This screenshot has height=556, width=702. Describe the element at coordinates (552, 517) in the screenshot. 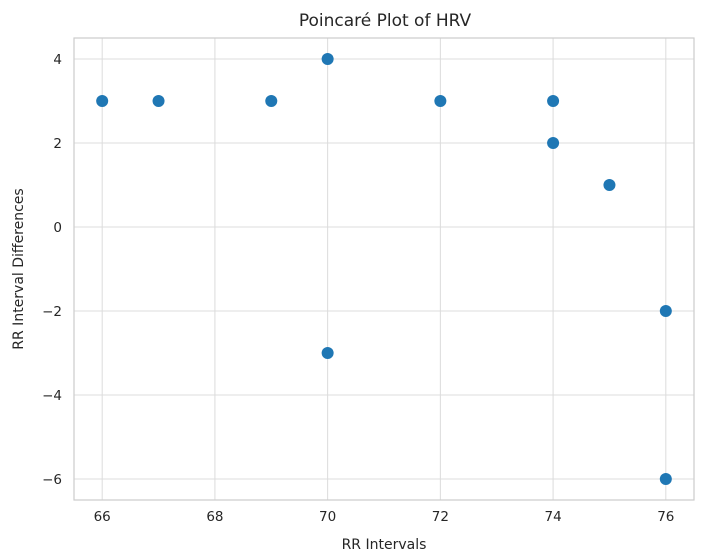

I see `x-tick-label: 74` at that location.